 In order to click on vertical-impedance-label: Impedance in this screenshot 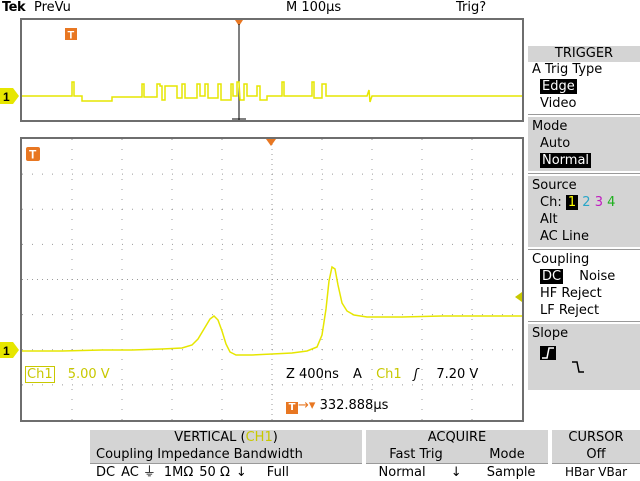, I will do `click(193, 454)`.